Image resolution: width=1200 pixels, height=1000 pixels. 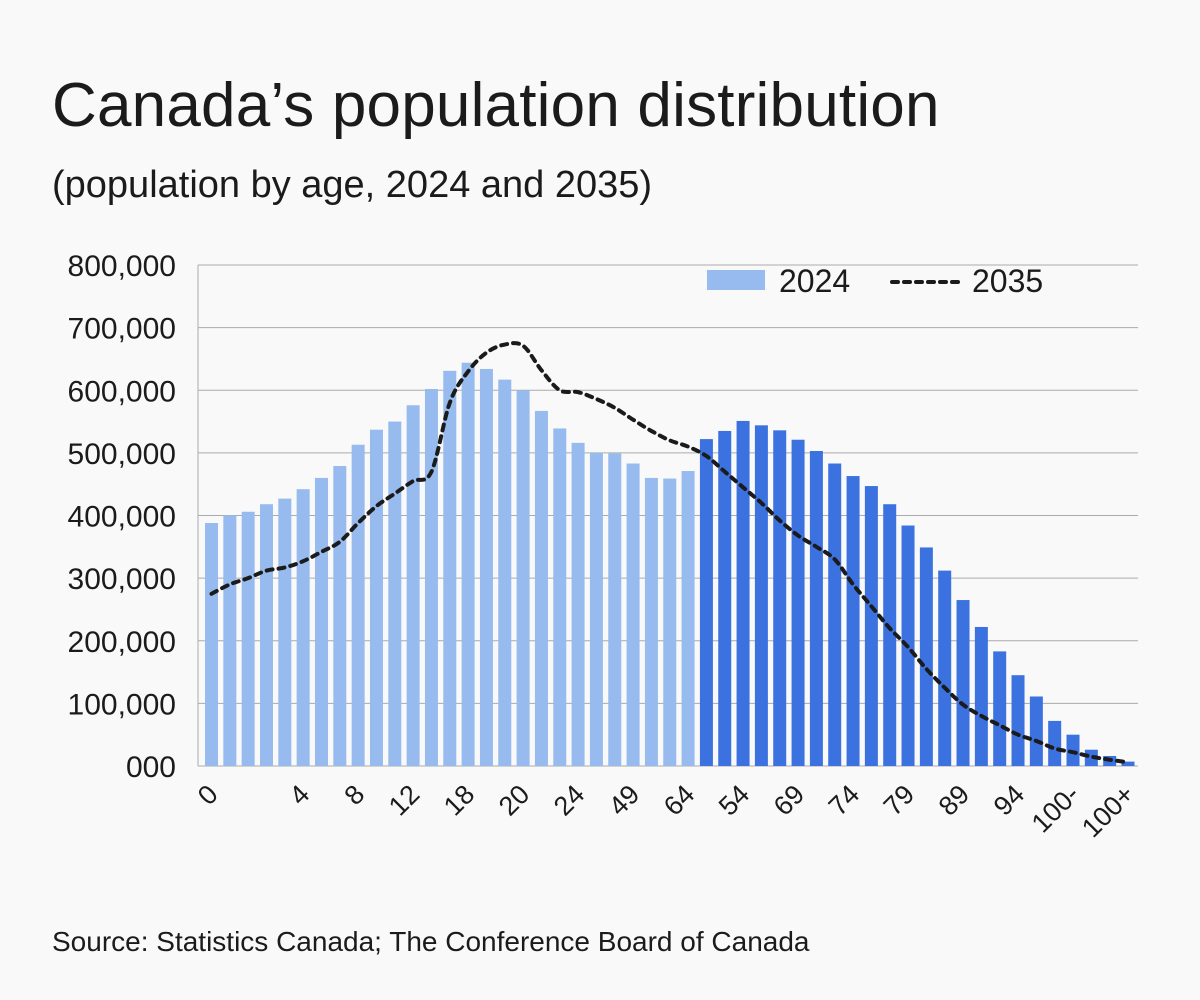 What do you see at coordinates (122, 329) in the screenshot?
I see `y-tick-label: 700,000` at bounding box center [122, 329].